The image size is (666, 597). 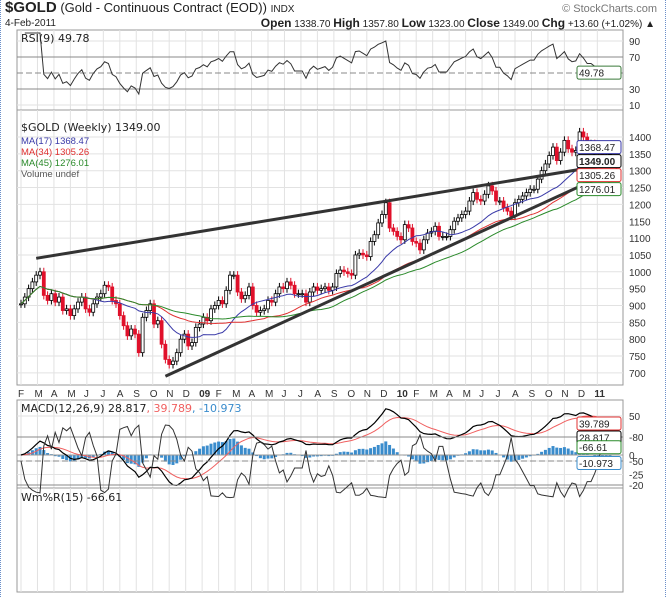 I want to click on rsi-tick-label: 30, so click(x=635, y=90).